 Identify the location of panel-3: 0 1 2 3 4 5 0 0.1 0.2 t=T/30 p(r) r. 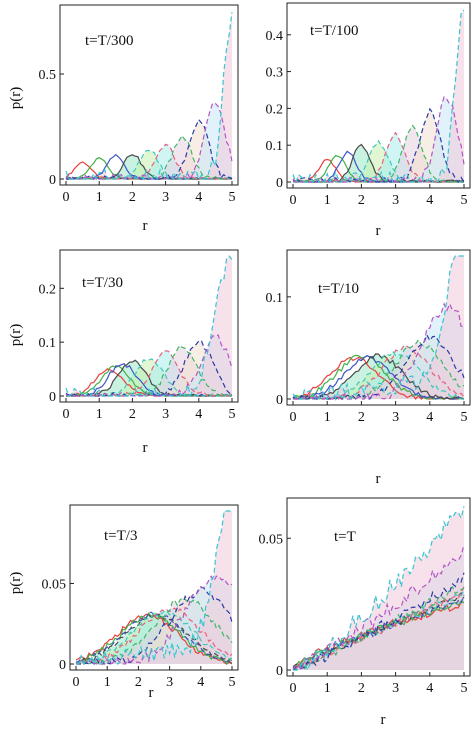
(123, 352).